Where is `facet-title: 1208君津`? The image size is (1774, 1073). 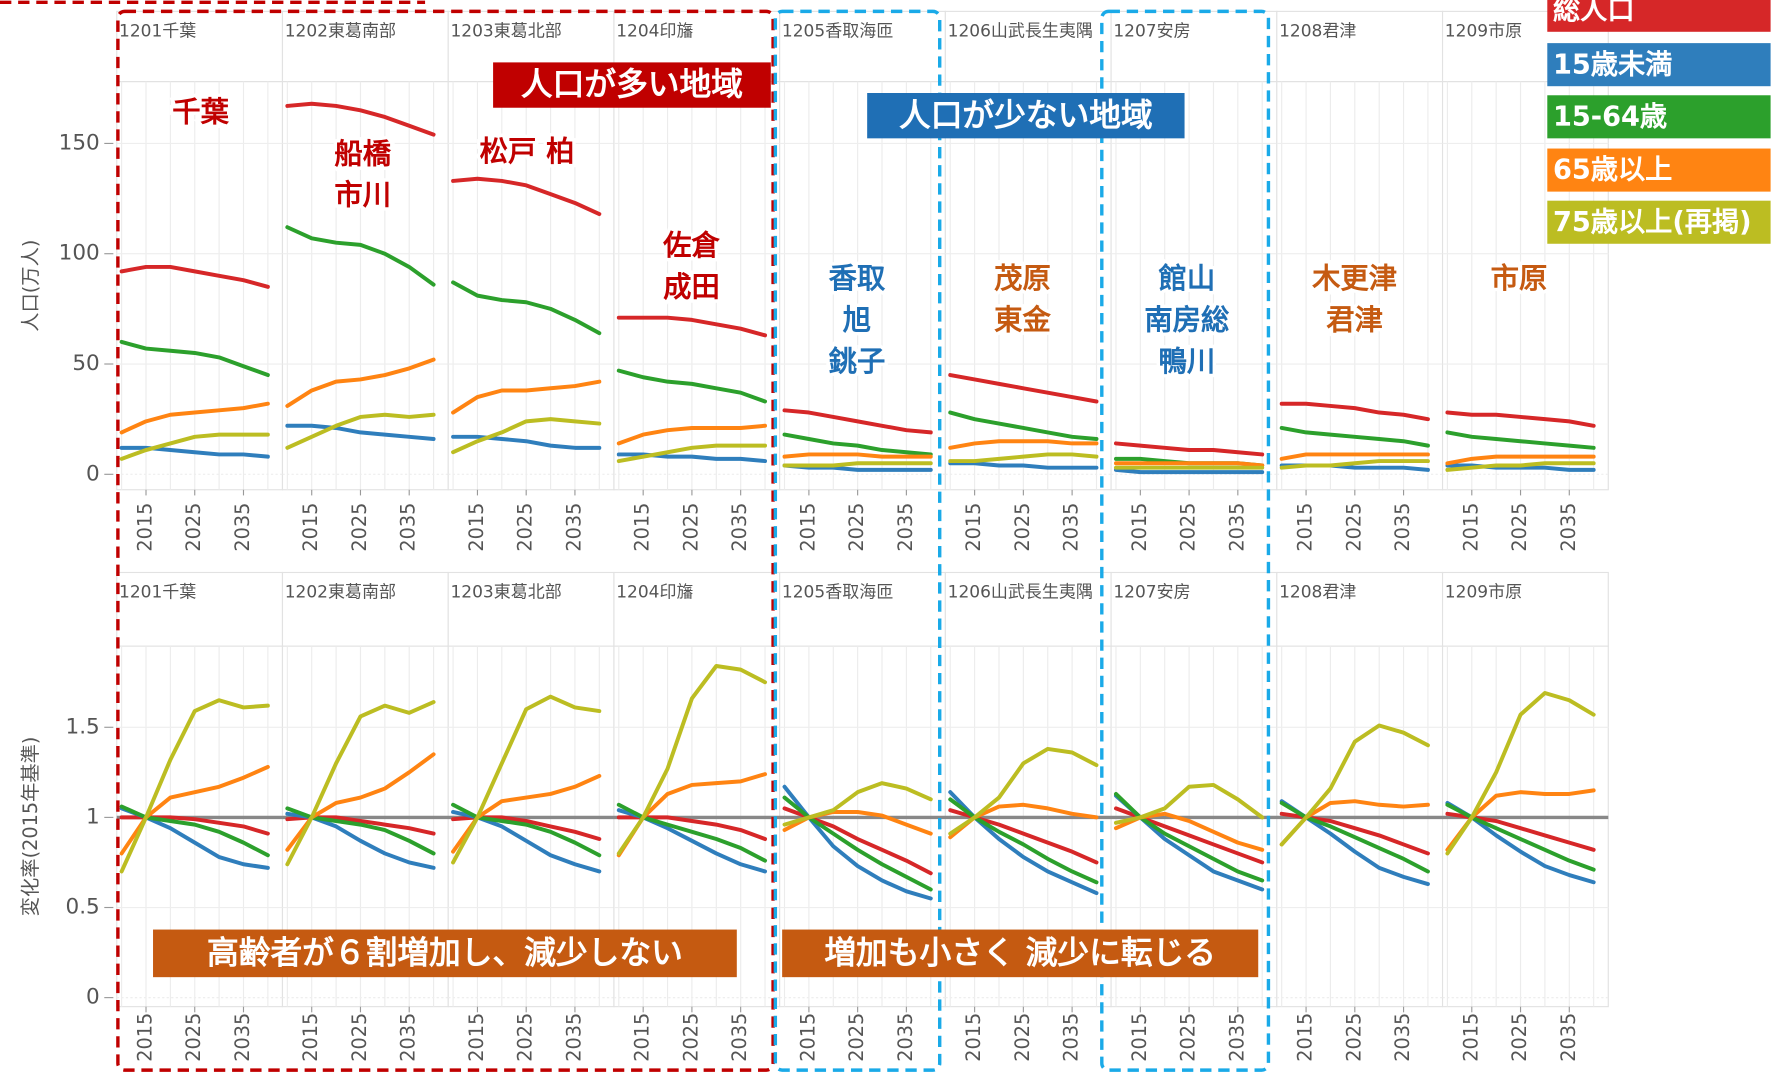
facet-title: 1208君津 is located at coordinates (1318, 30).